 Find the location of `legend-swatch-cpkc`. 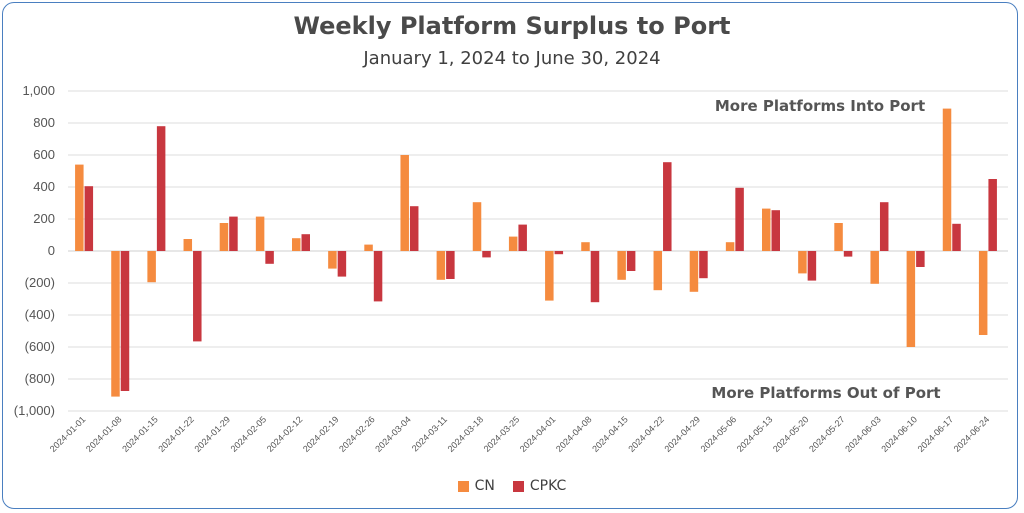

legend-swatch-cpkc is located at coordinates (518, 486).